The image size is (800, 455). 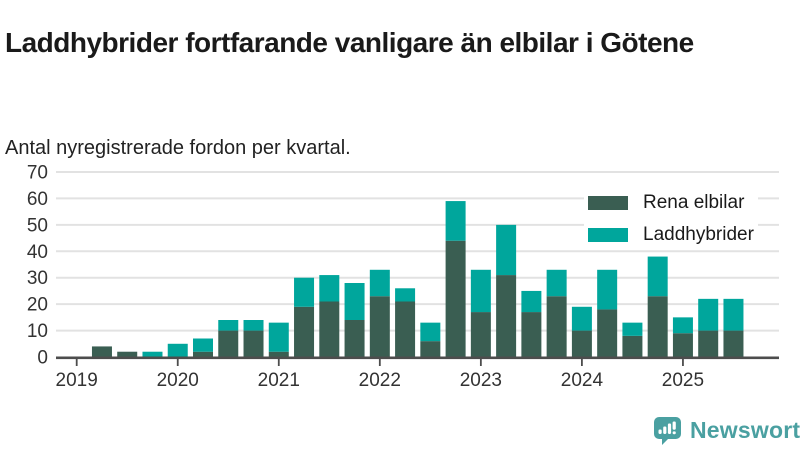 I want to click on y-tick-label: 0, so click(x=42, y=358).